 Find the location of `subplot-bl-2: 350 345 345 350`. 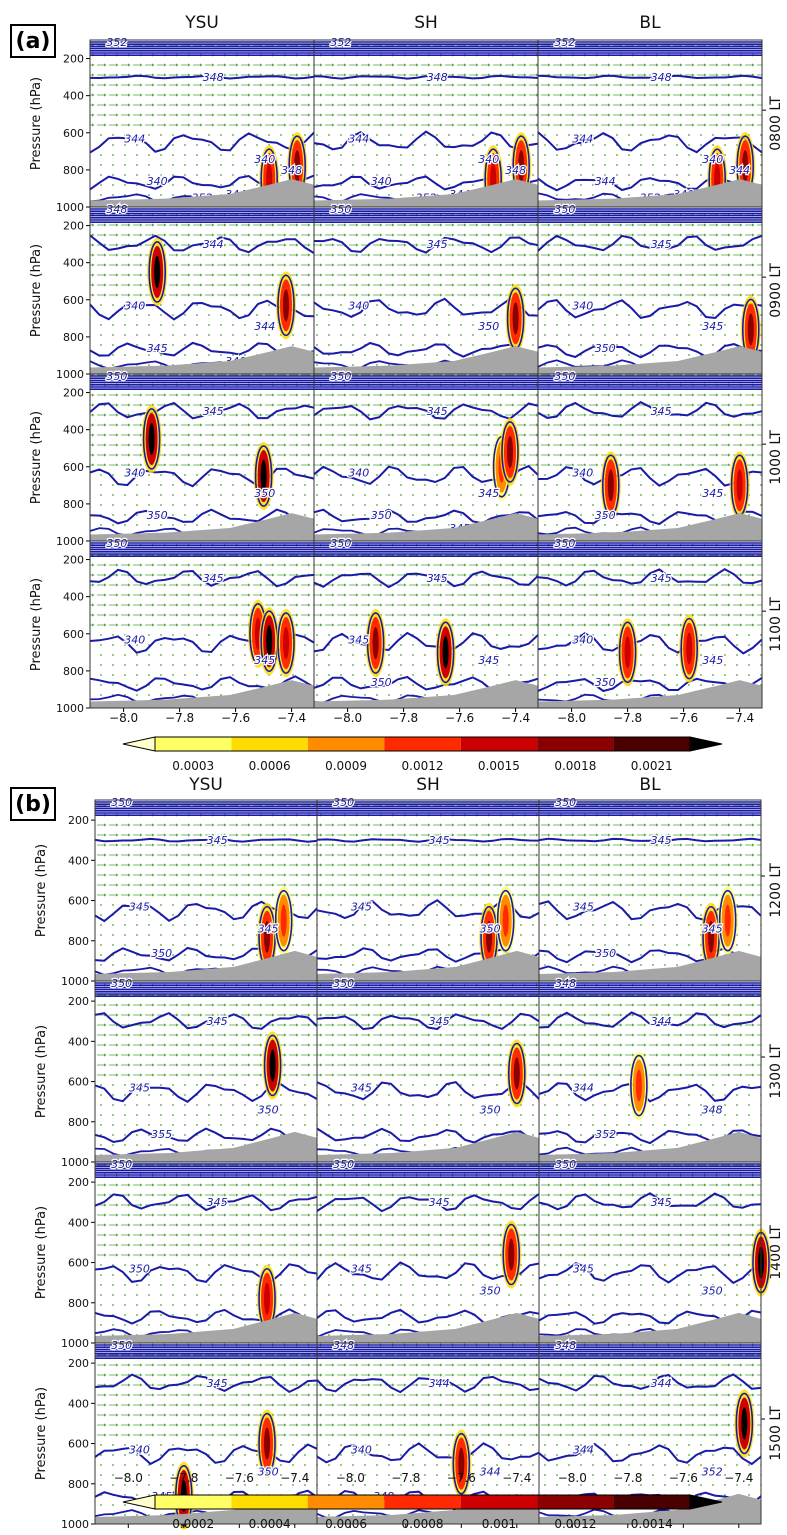

subplot-bl-2: 350 345 345 350 is located at coordinates (654, 1250).